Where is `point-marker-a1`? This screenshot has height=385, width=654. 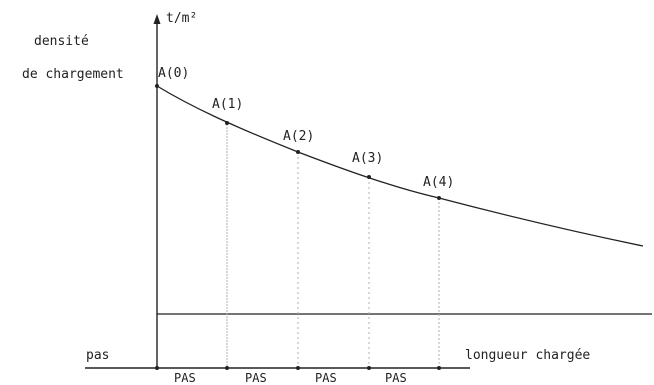 point-marker-a1 is located at coordinates (227, 123).